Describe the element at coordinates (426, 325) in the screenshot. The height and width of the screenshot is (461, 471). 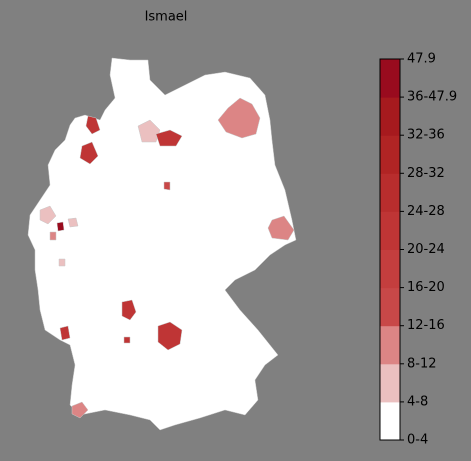
I see `legend-label: 12-16` at that location.